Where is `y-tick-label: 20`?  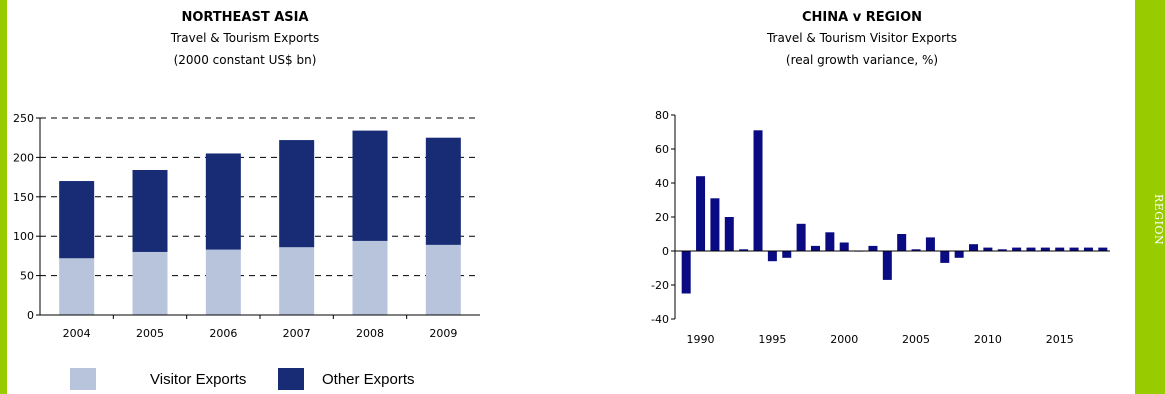 y-tick-label: 20 is located at coordinates (662, 217).